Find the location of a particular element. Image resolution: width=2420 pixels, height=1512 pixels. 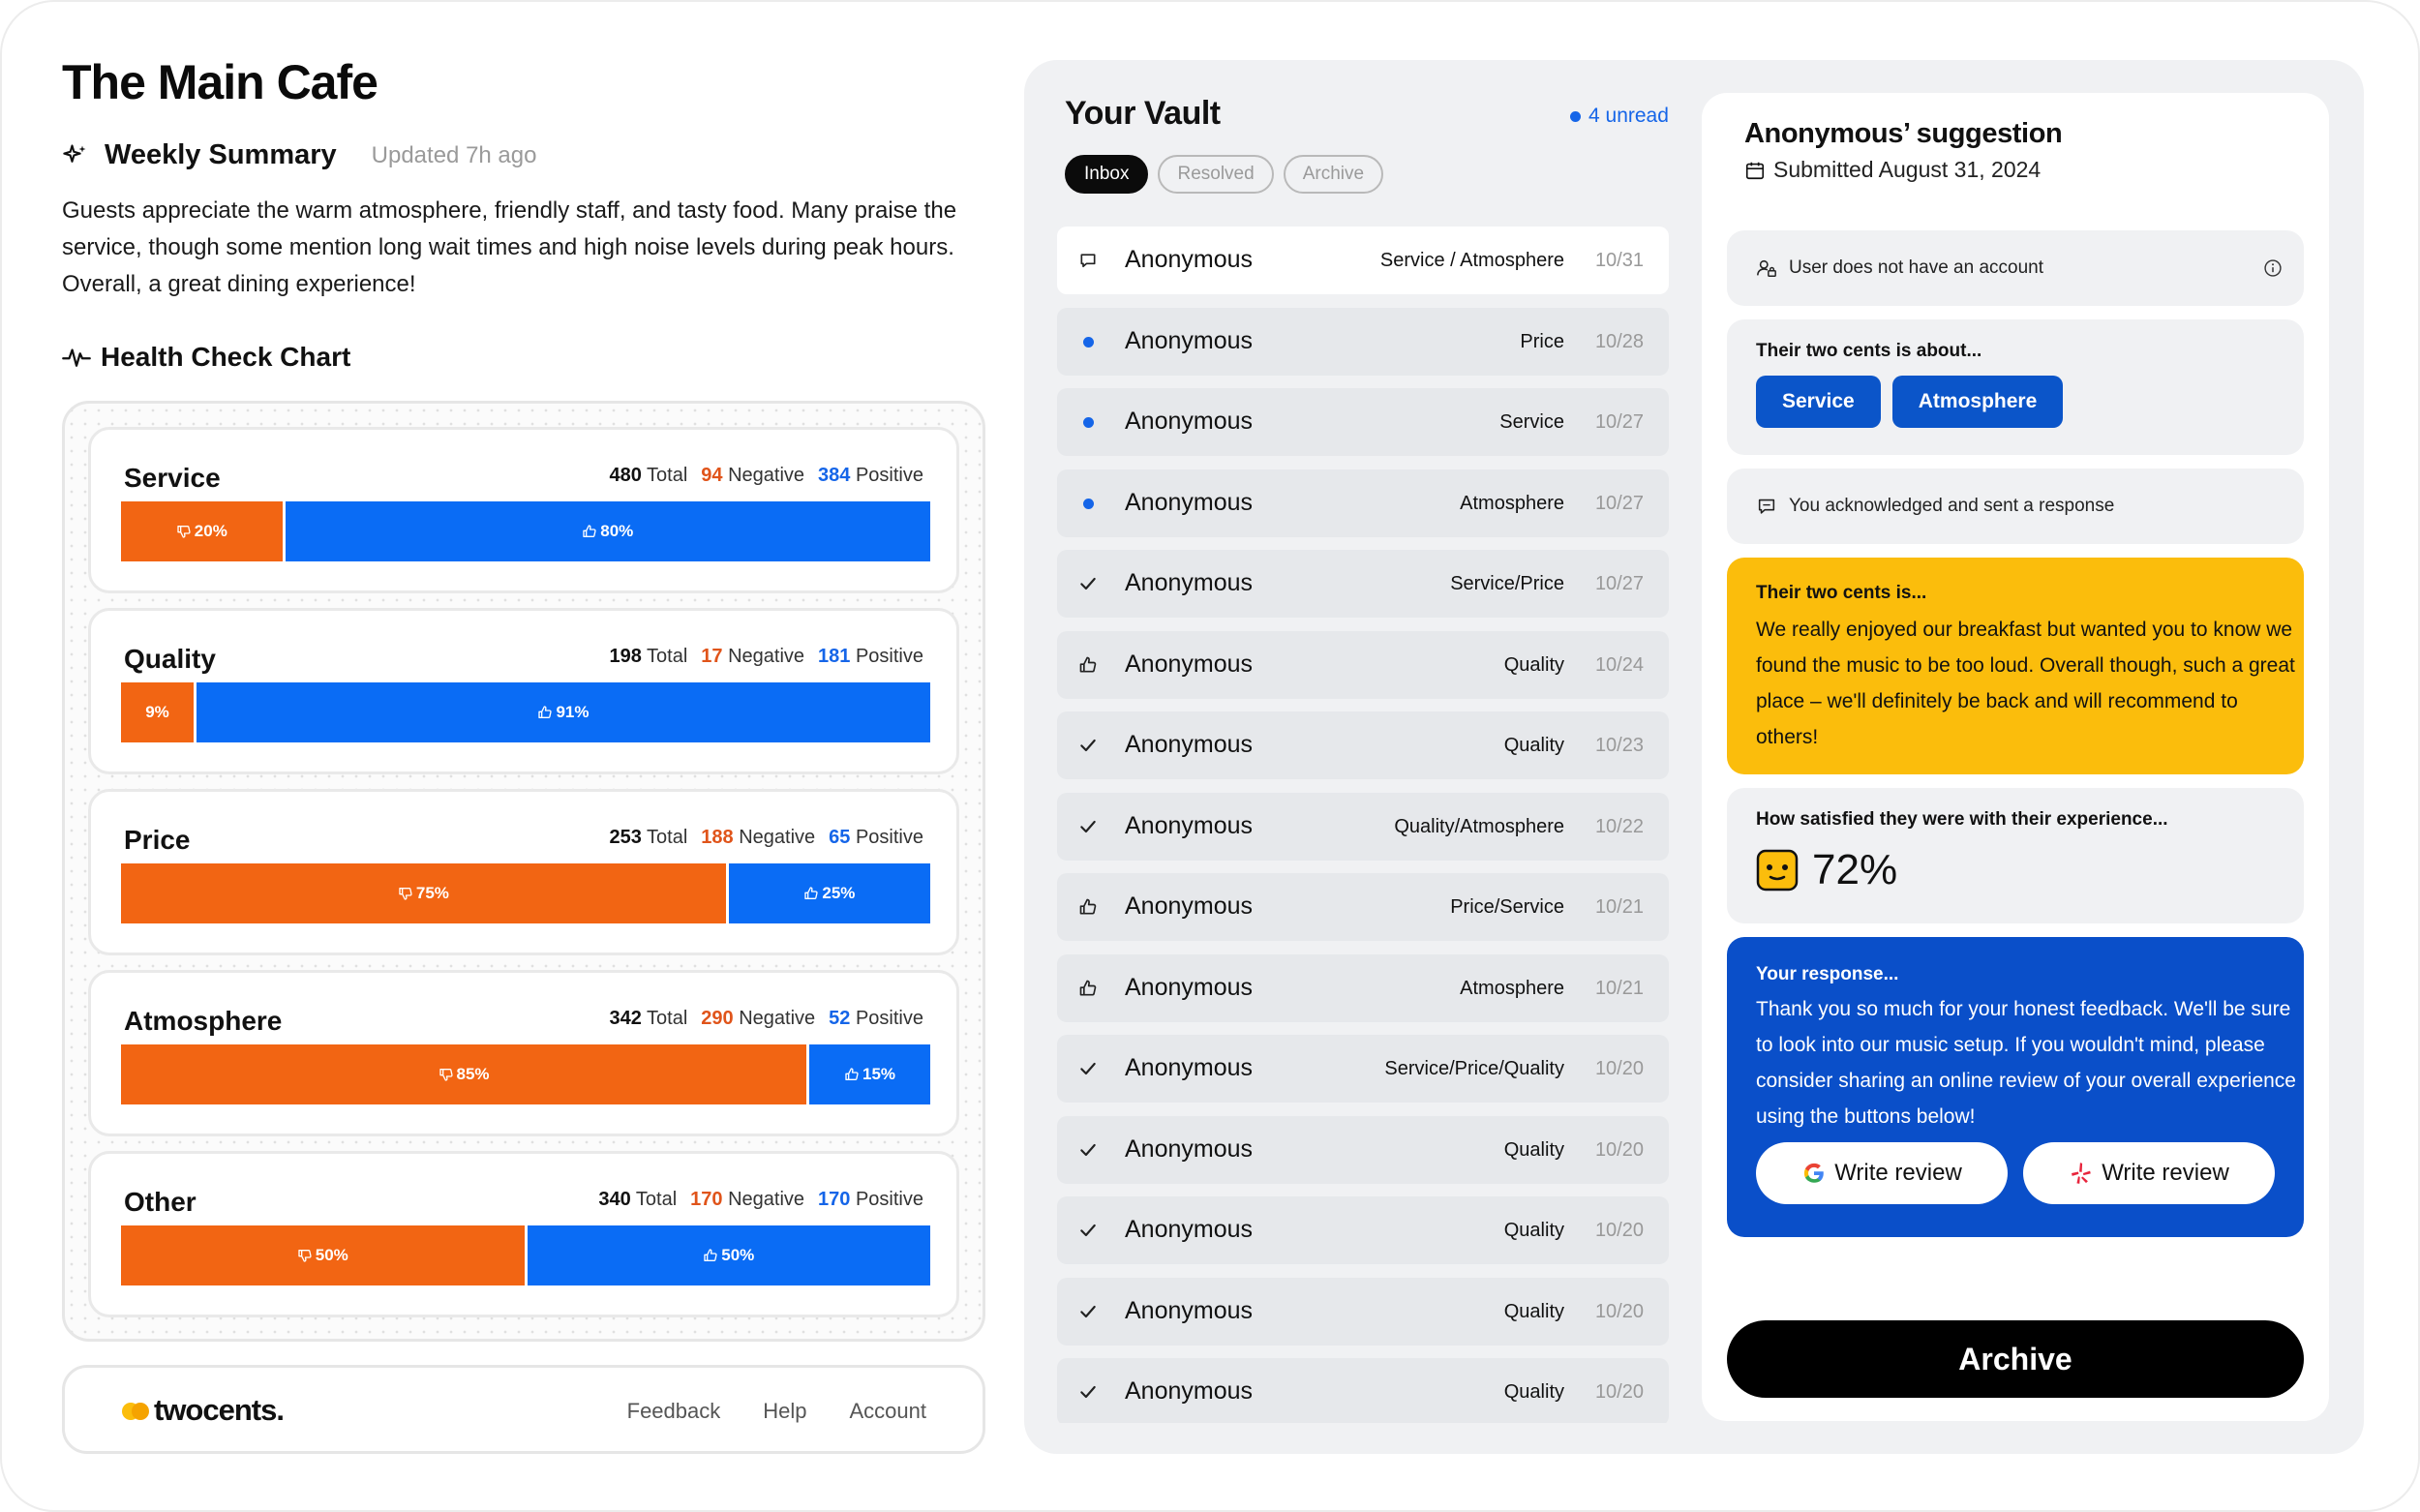

list-item: Anonymous Atmosphere 10/27 is located at coordinates (1363, 503).